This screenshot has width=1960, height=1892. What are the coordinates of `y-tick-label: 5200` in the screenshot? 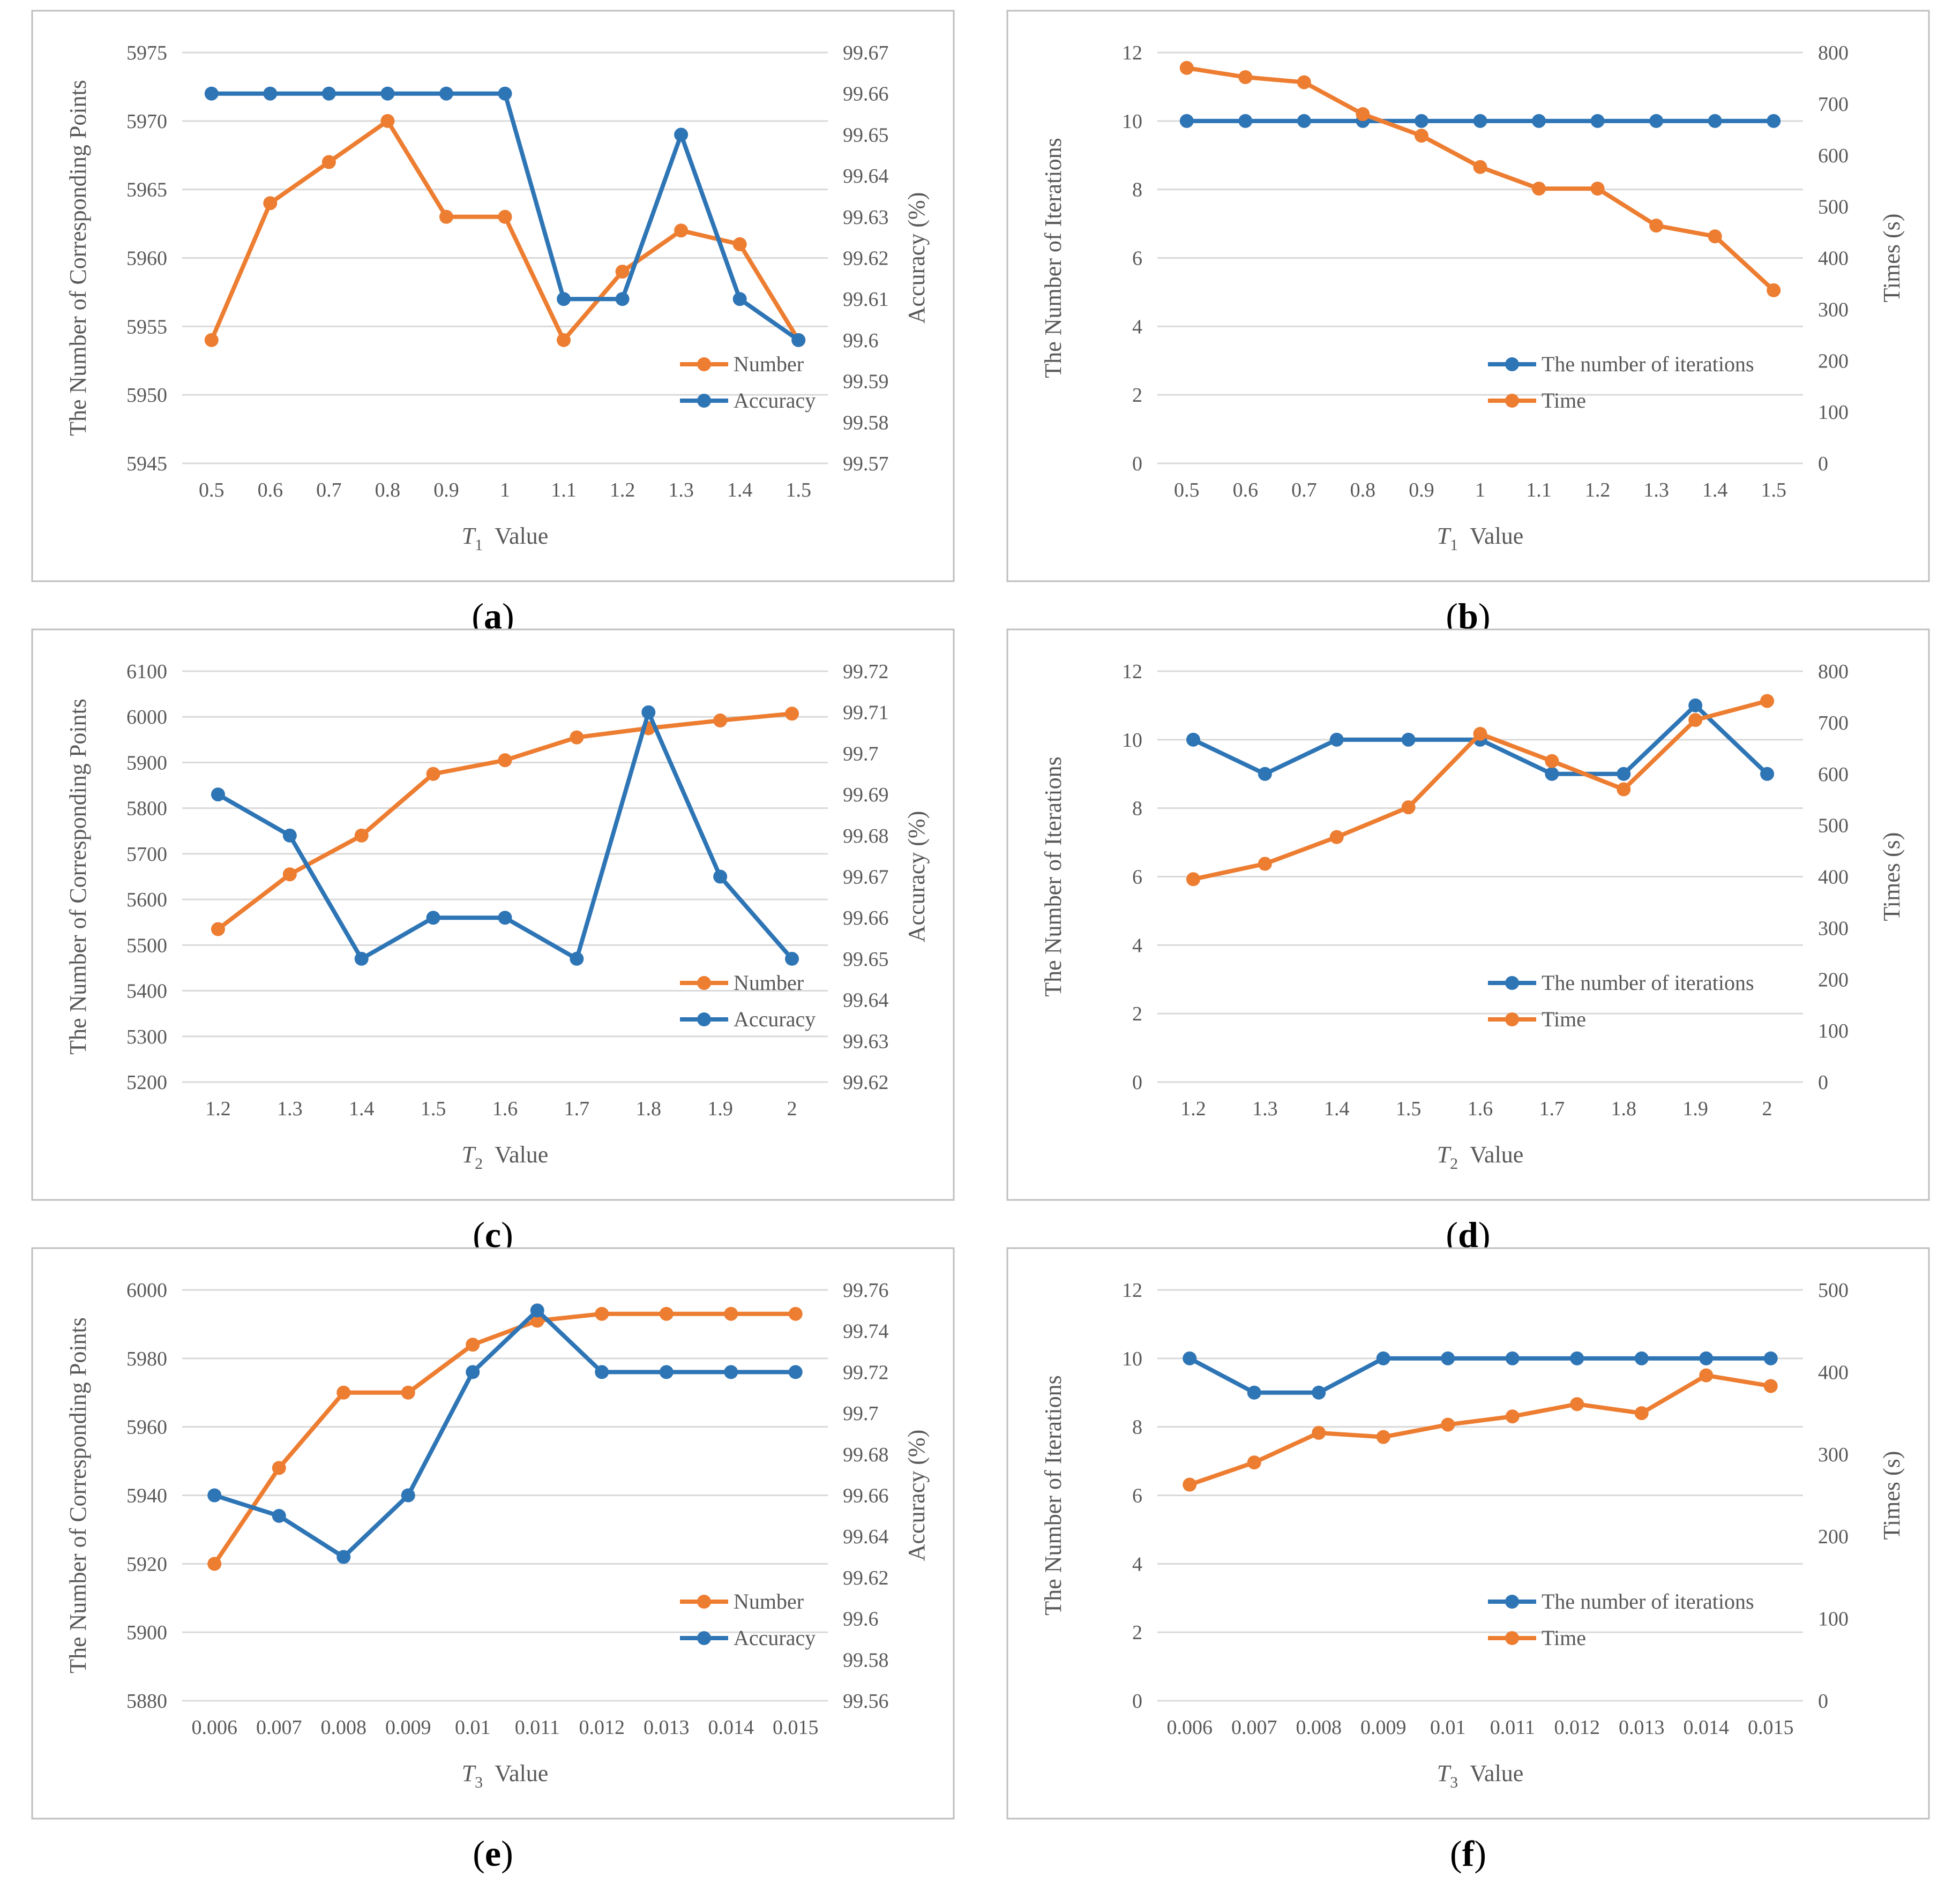 It's located at (147, 1082).